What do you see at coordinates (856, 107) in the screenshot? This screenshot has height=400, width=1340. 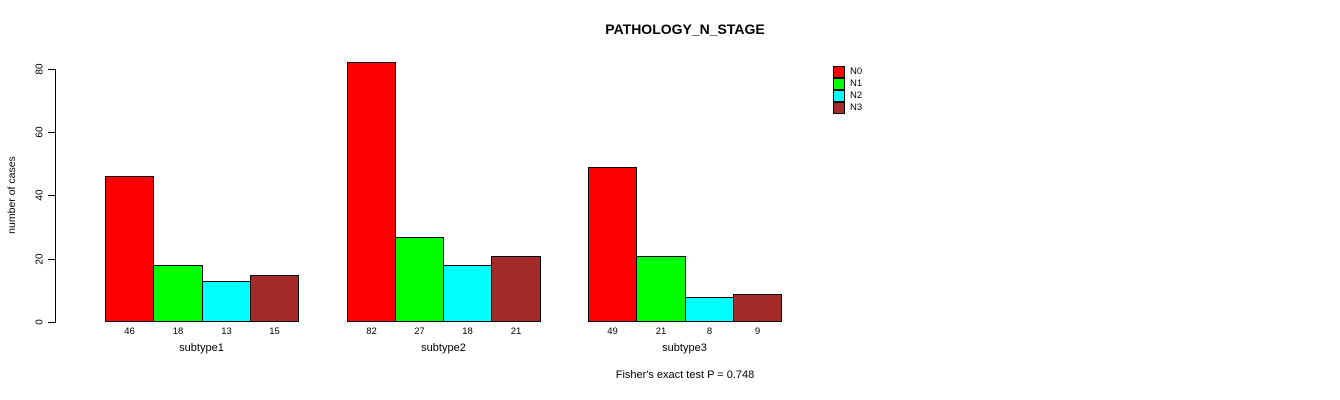 I see `legend-label: N3` at bounding box center [856, 107].